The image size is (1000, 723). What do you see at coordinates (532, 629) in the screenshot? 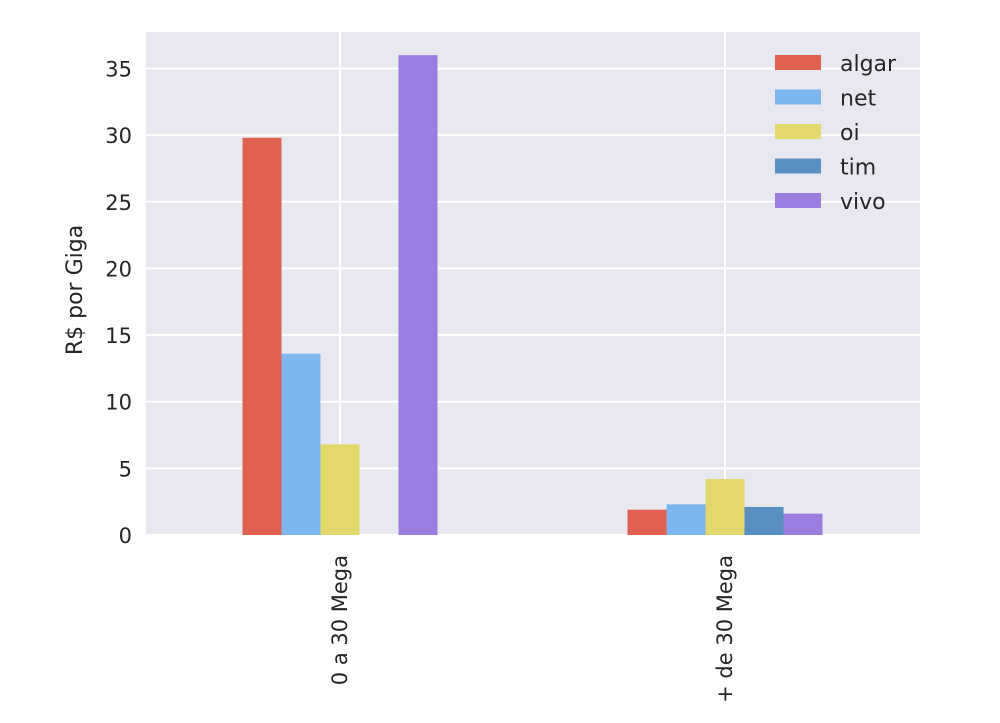
I see `x-tick-labels: 0 a 30 Mega + de 30 Mega` at bounding box center [532, 629].